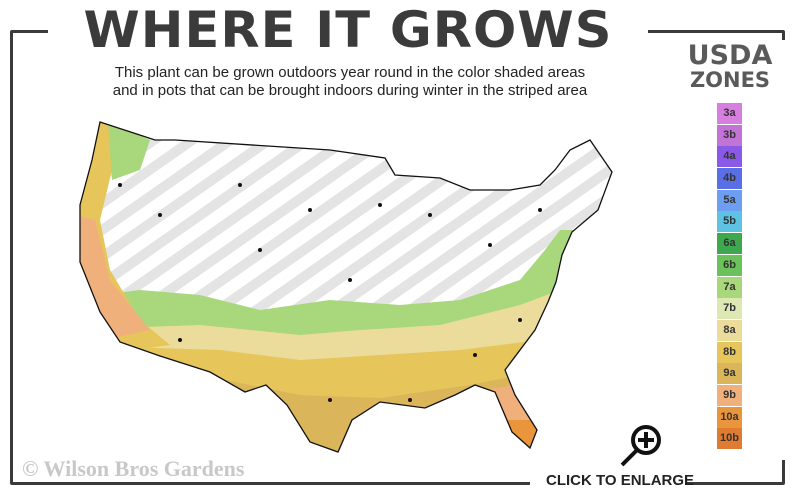 The width and height of the screenshot is (800, 500). I want to click on legend-zone-3a: 3a, so click(729, 113).